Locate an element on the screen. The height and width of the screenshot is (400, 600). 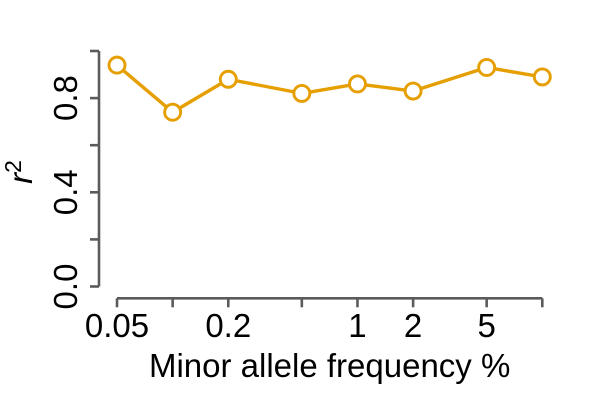
x-axis-title: Minor allele frequency % is located at coordinates (329, 365).